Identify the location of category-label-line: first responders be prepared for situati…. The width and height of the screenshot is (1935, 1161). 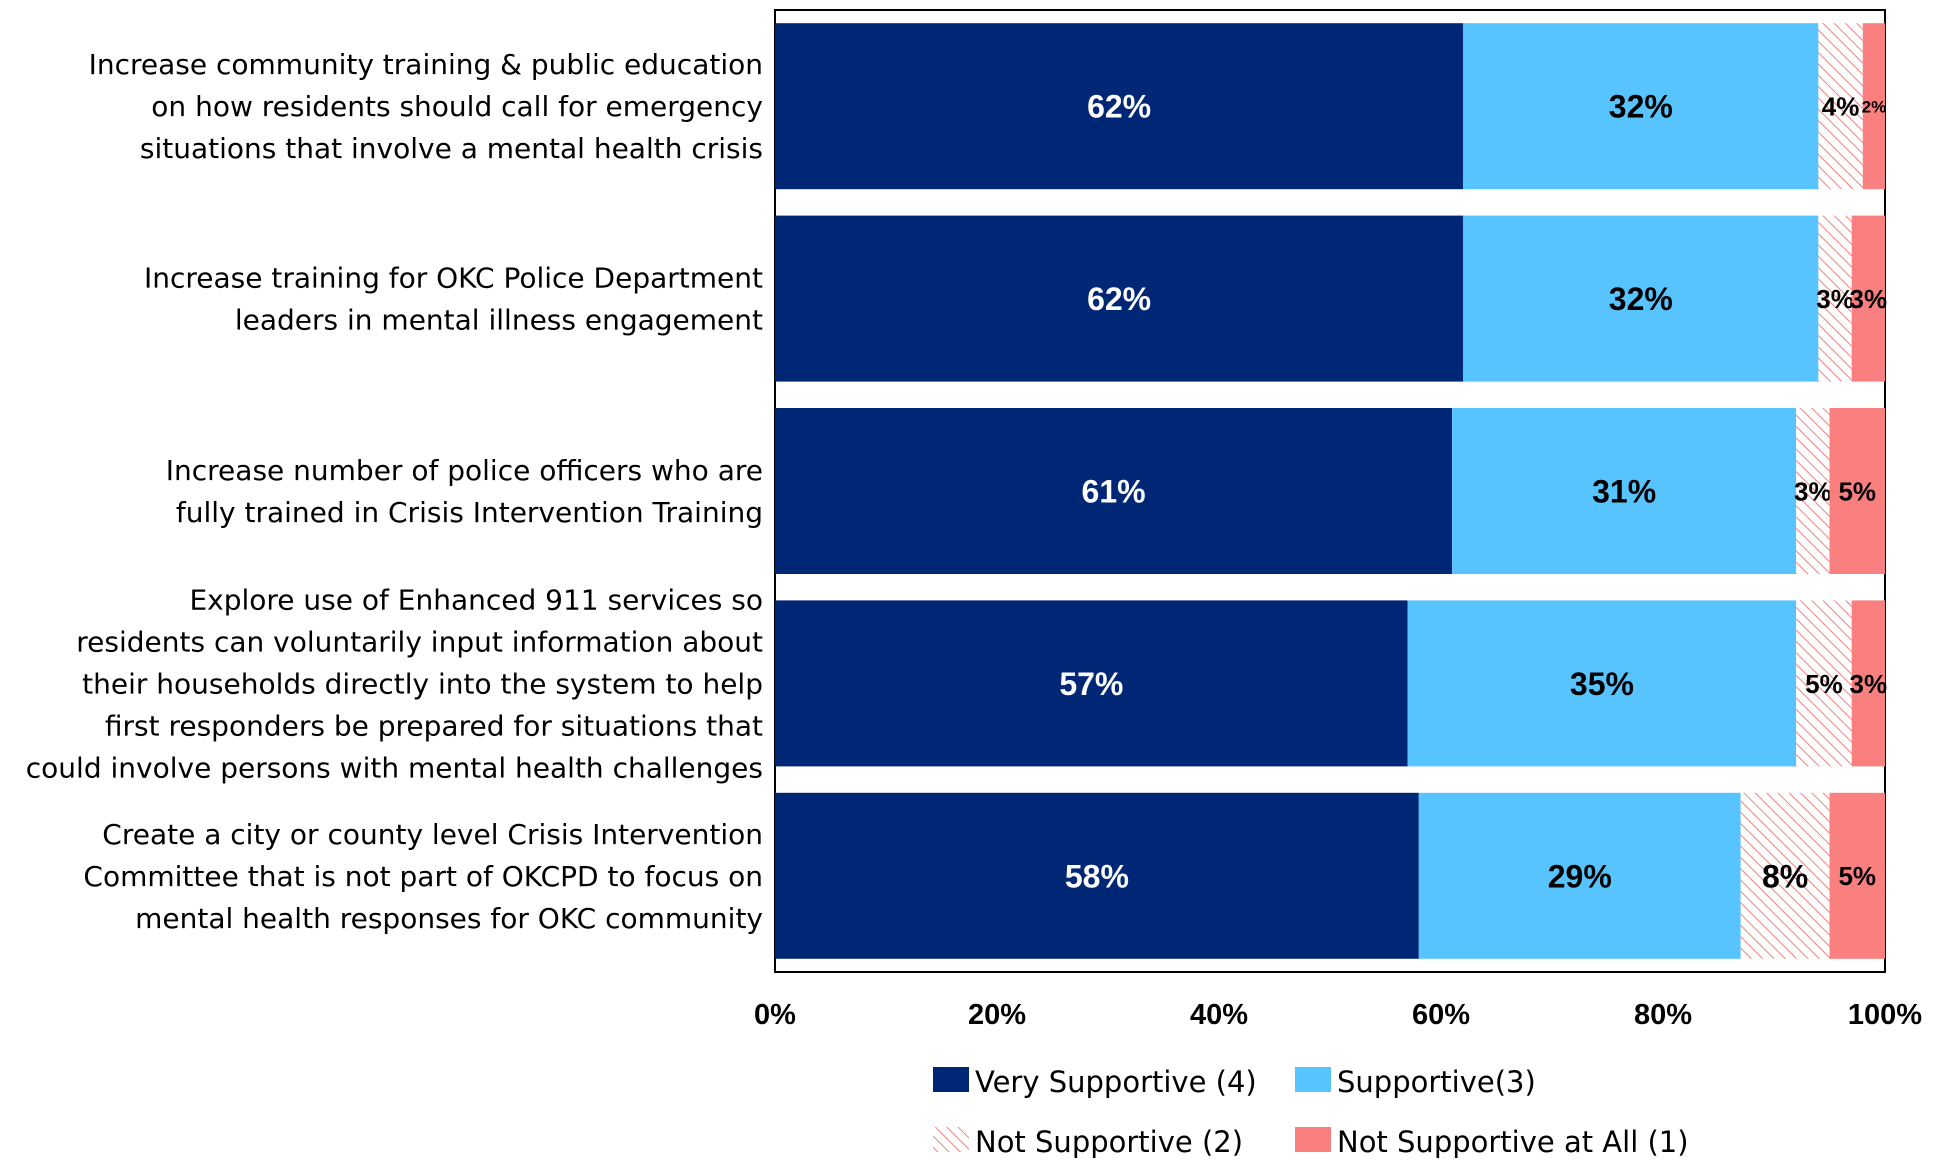
(434, 725).